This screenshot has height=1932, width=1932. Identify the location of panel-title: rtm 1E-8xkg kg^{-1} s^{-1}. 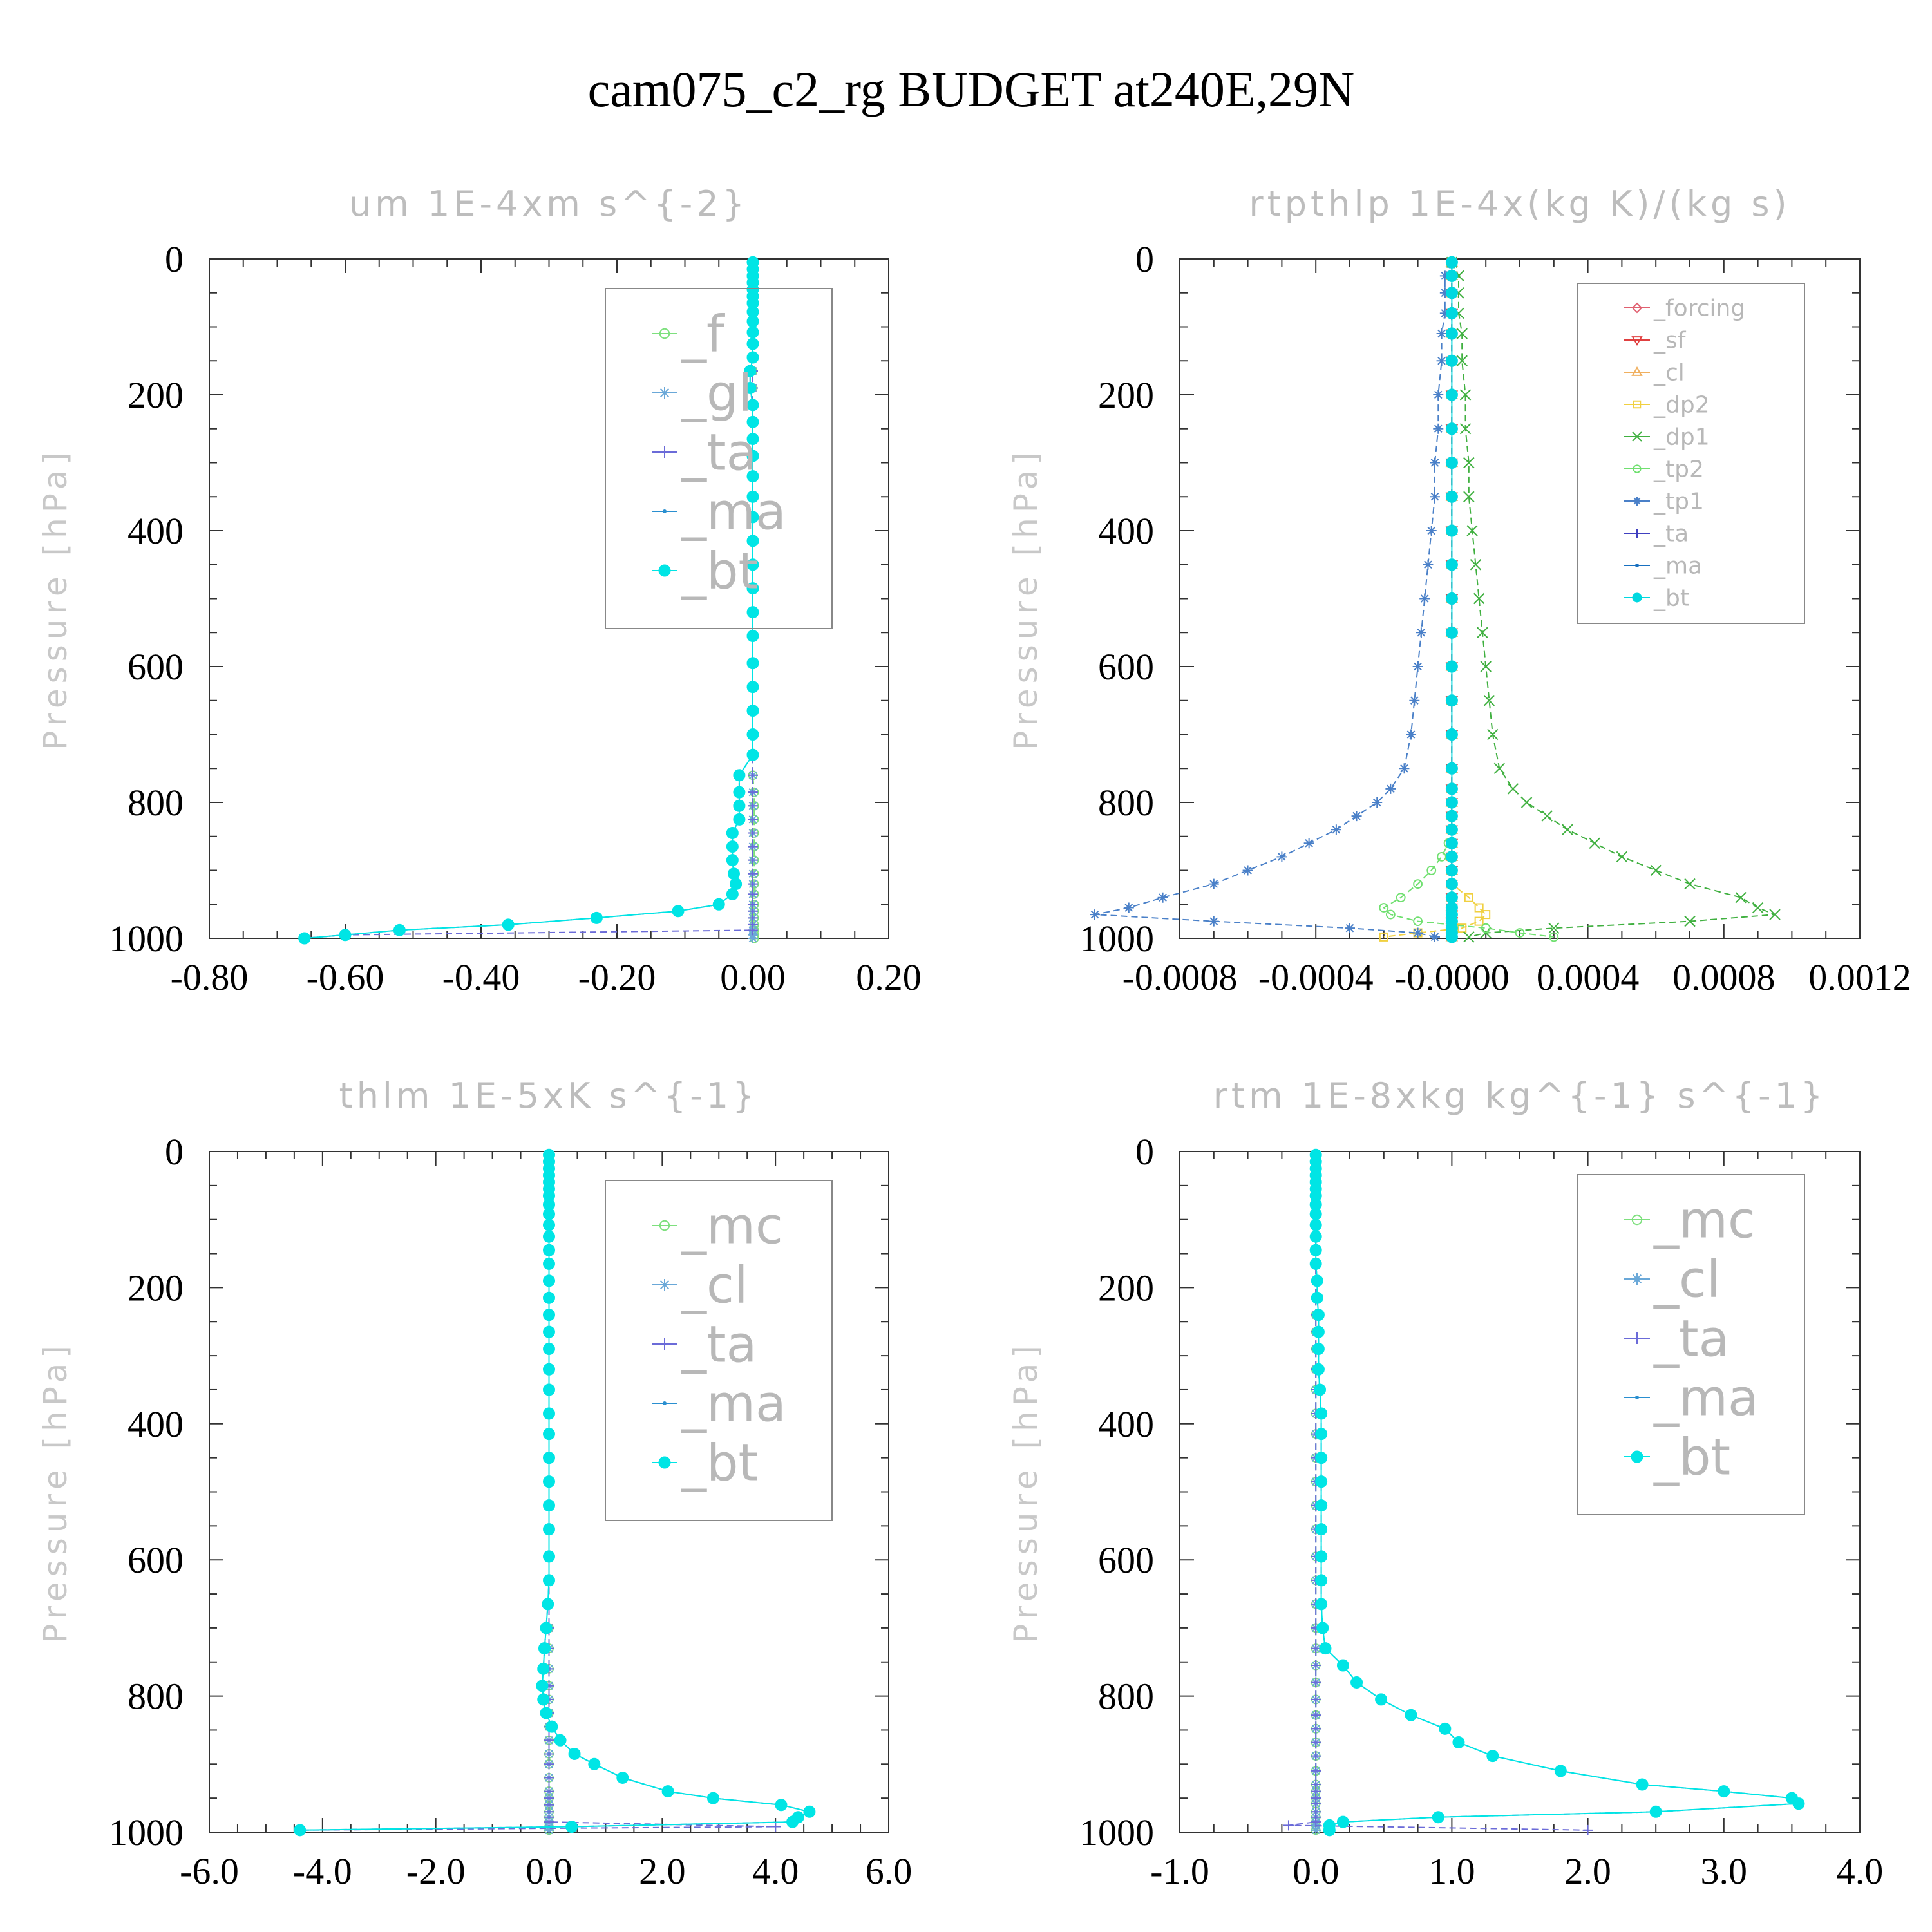
(1520, 1095).